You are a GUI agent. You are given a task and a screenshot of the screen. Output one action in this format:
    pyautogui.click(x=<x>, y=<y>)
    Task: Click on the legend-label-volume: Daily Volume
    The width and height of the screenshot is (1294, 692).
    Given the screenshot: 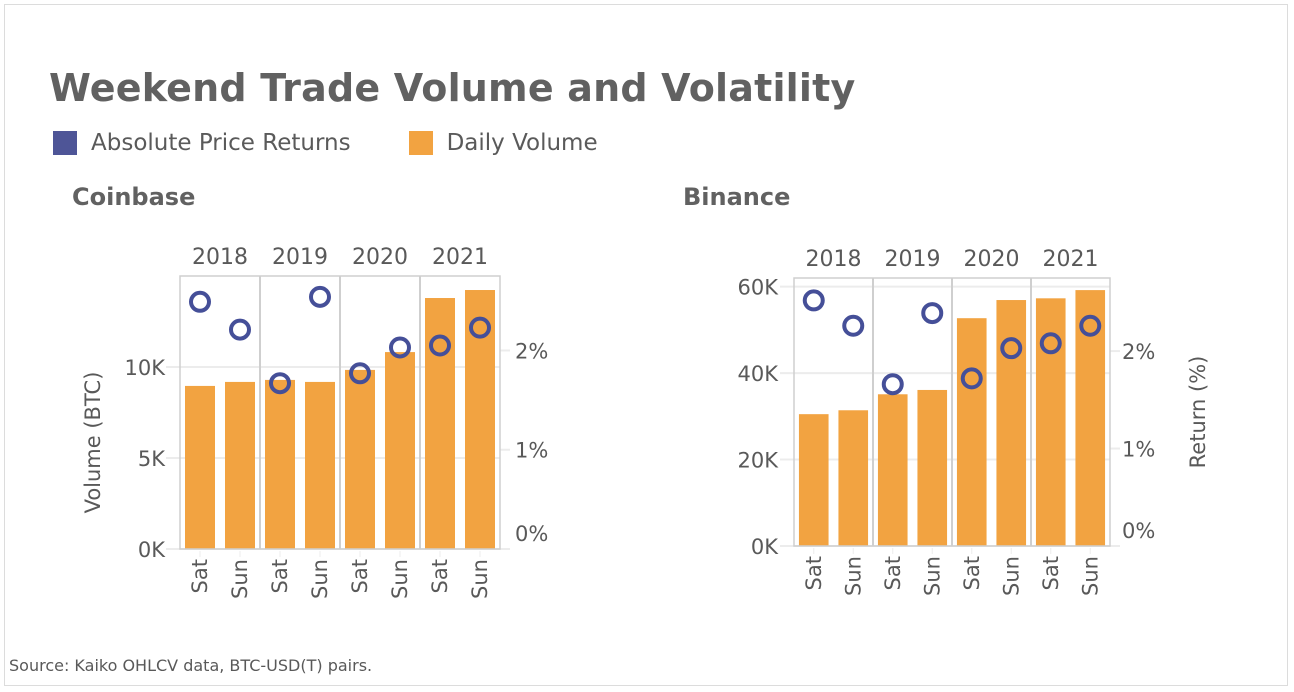 What is the action you would take?
    pyautogui.click(x=522, y=143)
    